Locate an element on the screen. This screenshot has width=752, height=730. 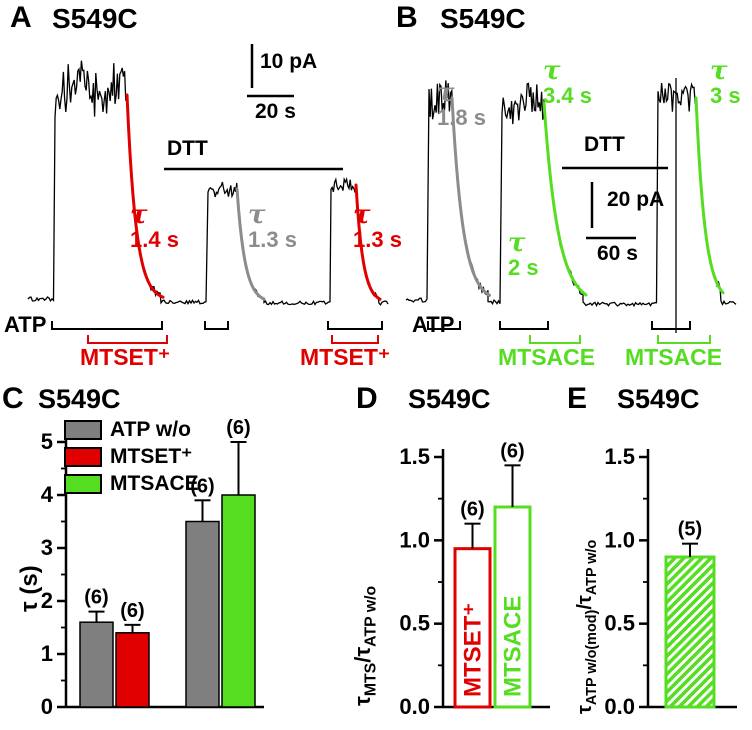
mtsace-label-1: MTSACE is located at coordinates (547, 357).